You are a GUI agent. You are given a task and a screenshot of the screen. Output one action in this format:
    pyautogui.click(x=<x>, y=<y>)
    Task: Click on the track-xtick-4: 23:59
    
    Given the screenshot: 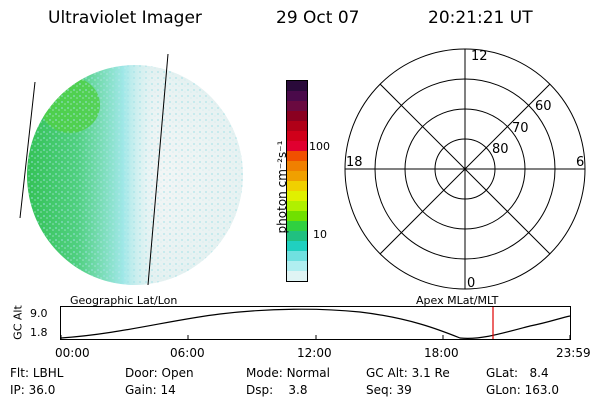 What is the action you would take?
    pyautogui.click(x=573, y=353)
    